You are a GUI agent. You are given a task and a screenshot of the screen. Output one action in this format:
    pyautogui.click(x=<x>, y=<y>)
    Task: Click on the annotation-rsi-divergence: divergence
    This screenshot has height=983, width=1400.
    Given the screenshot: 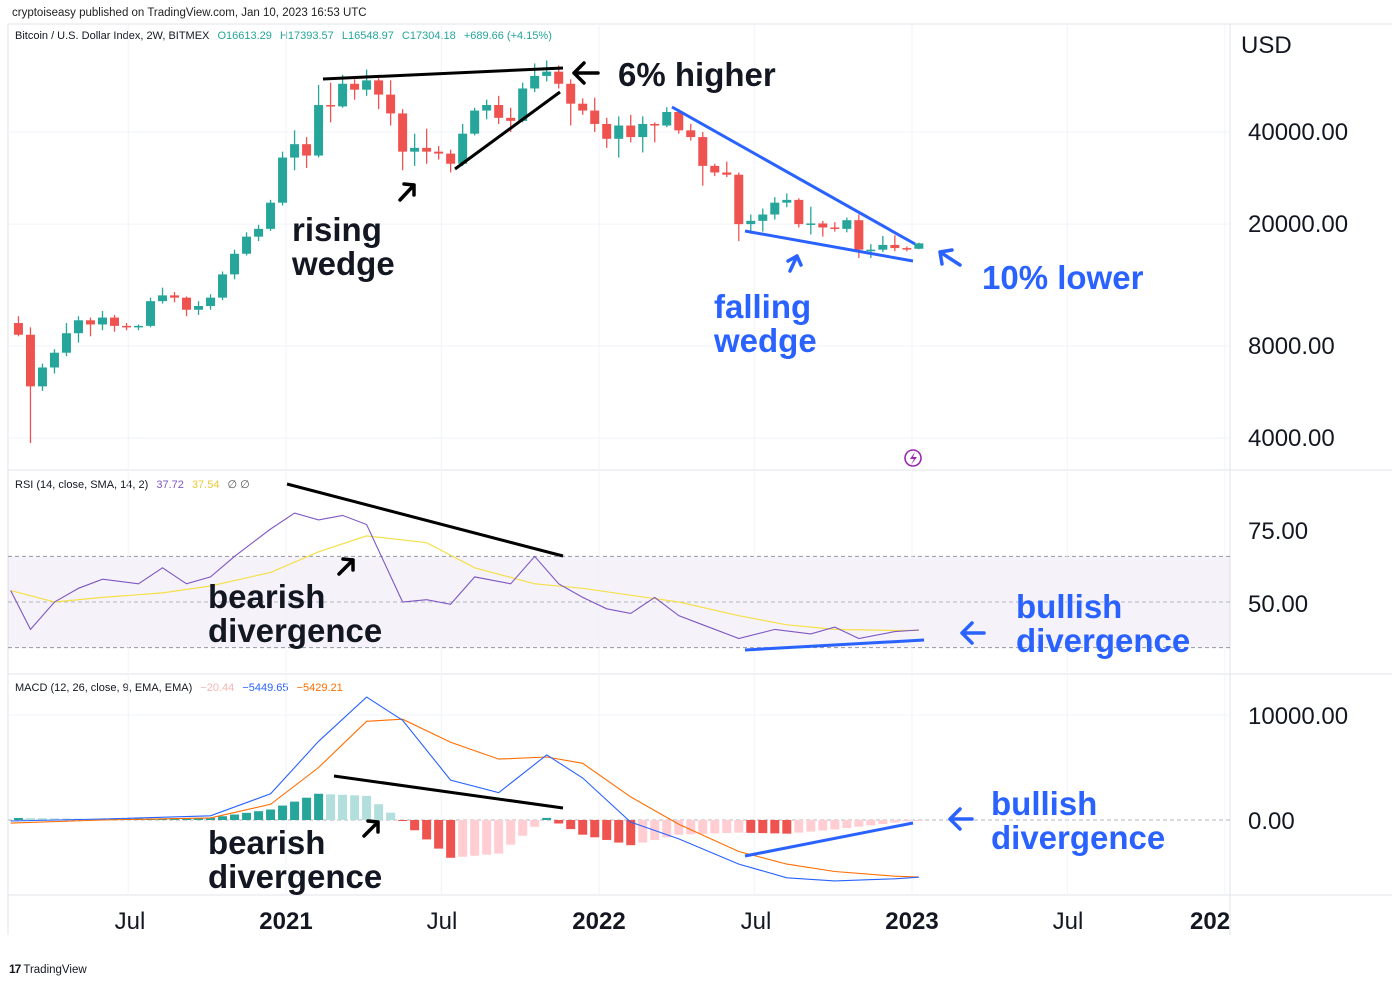 What is the action you would take?
    pyautogui.click(x=295, y=630)
    